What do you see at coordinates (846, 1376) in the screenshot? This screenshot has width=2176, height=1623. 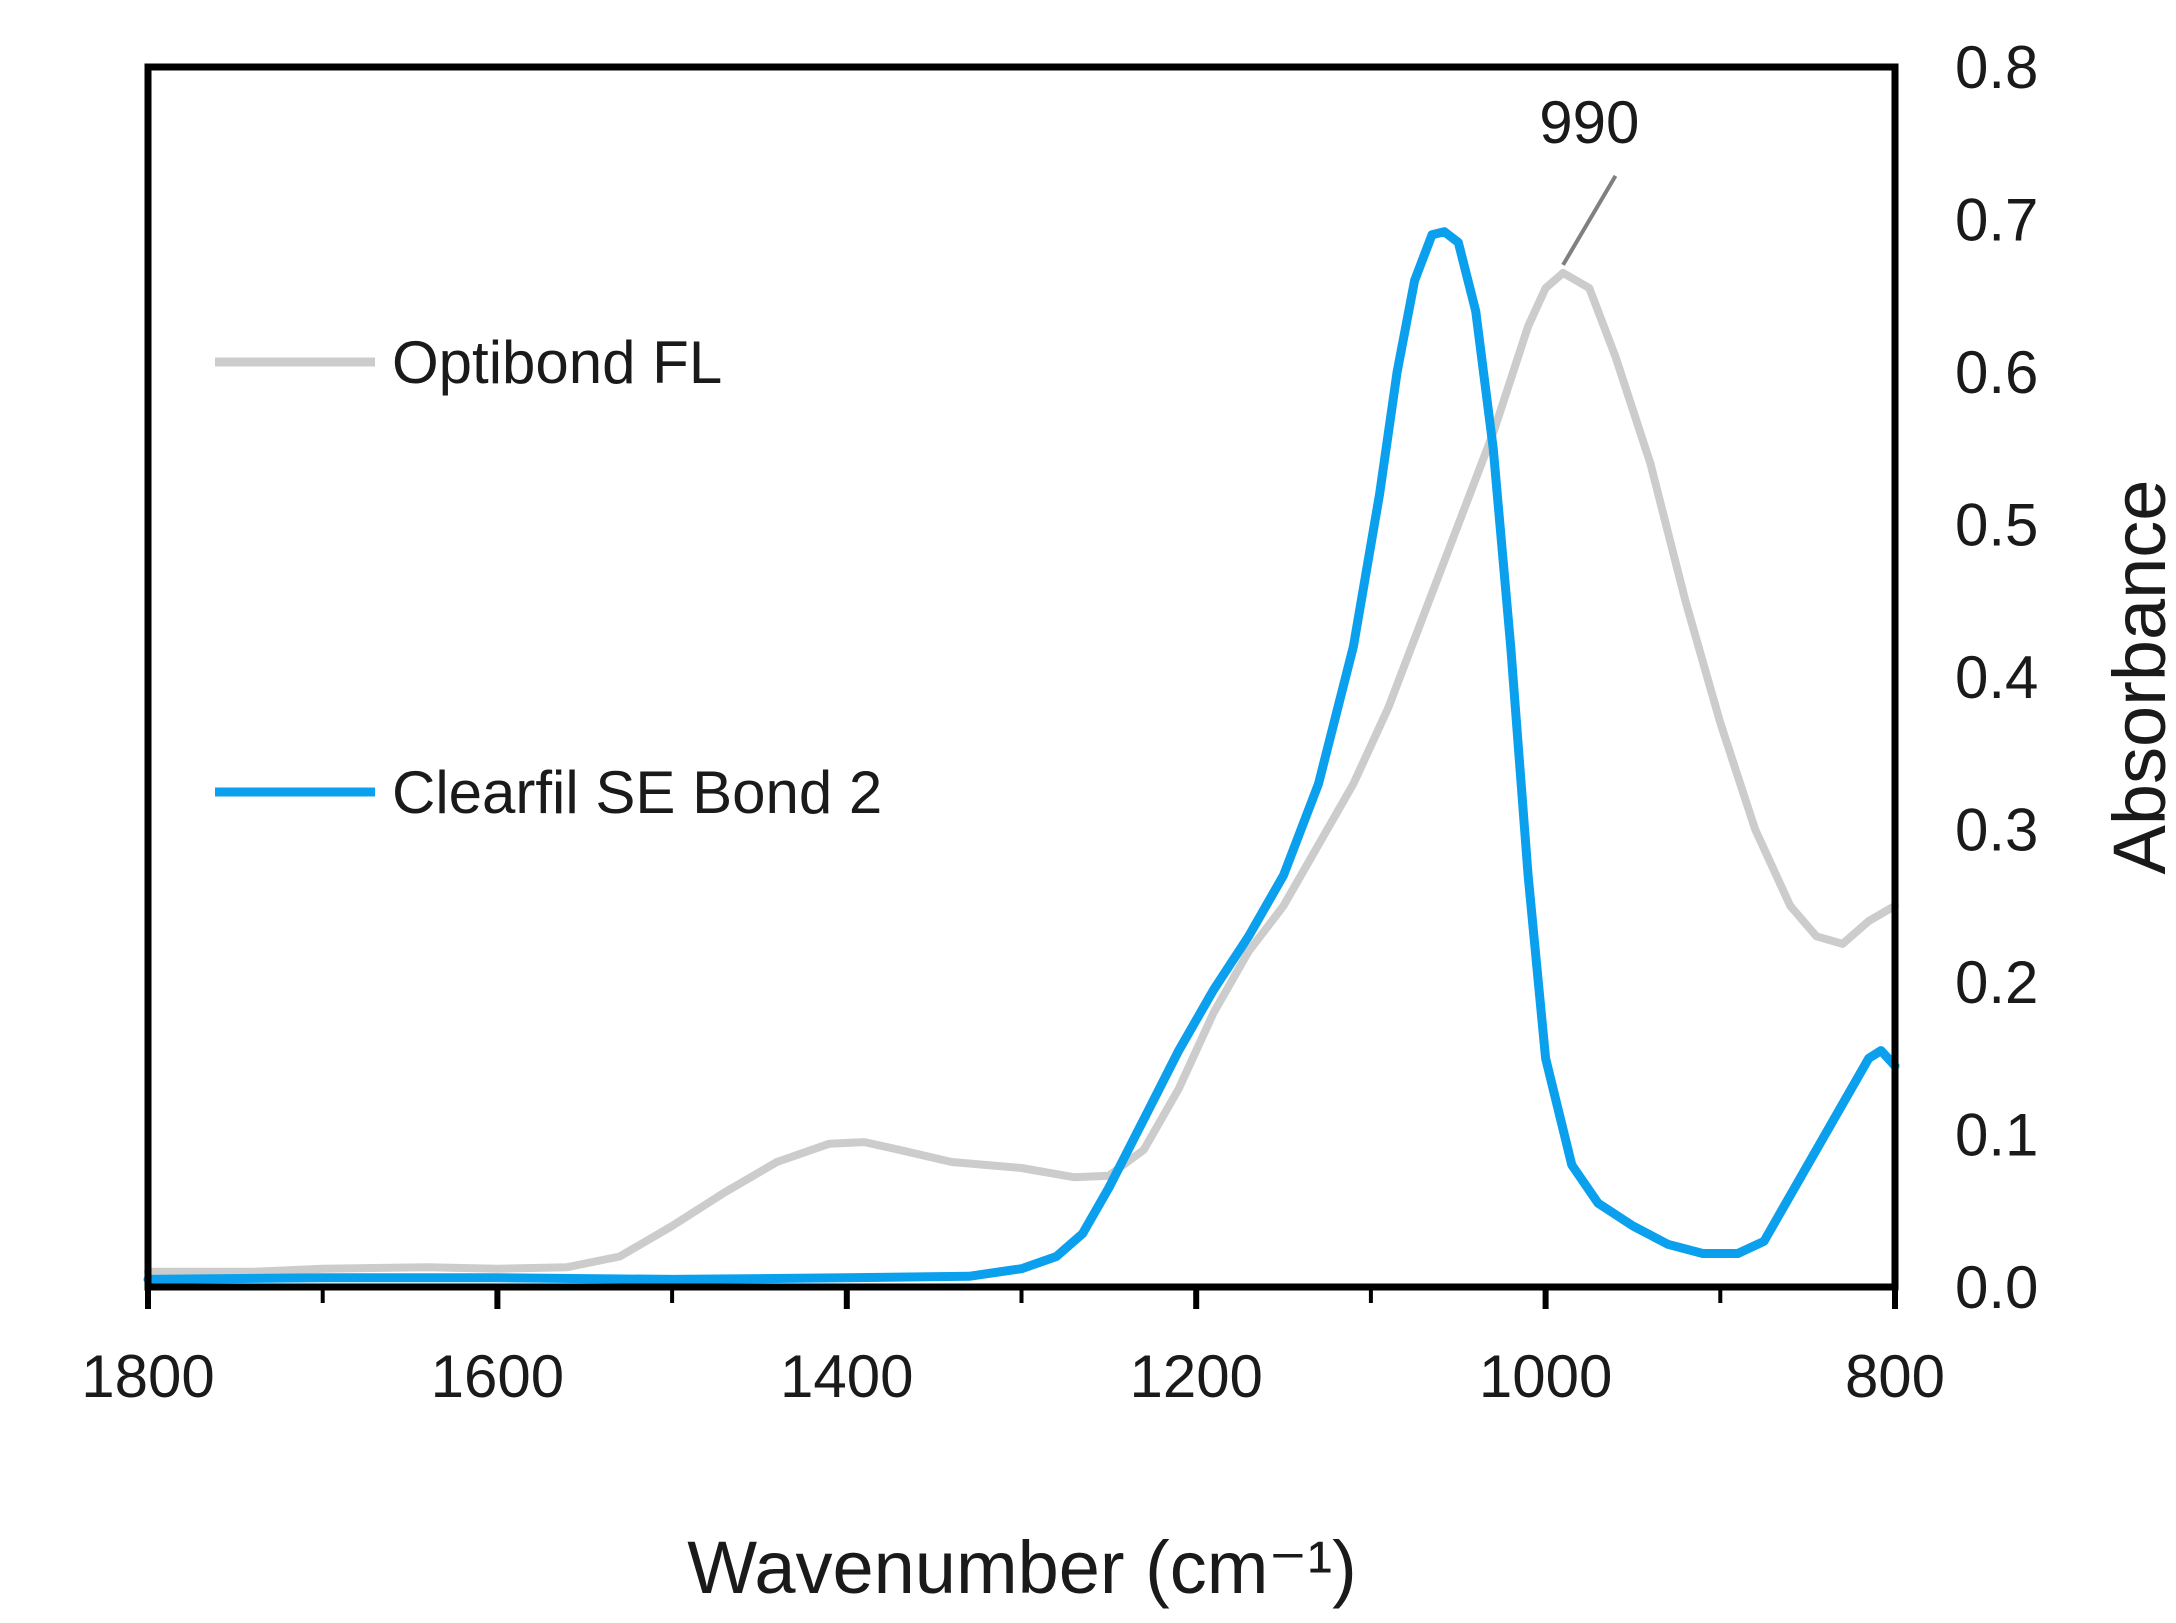 I see `x-tick-label-1400: 1400` at bounding box center [846, 1376].